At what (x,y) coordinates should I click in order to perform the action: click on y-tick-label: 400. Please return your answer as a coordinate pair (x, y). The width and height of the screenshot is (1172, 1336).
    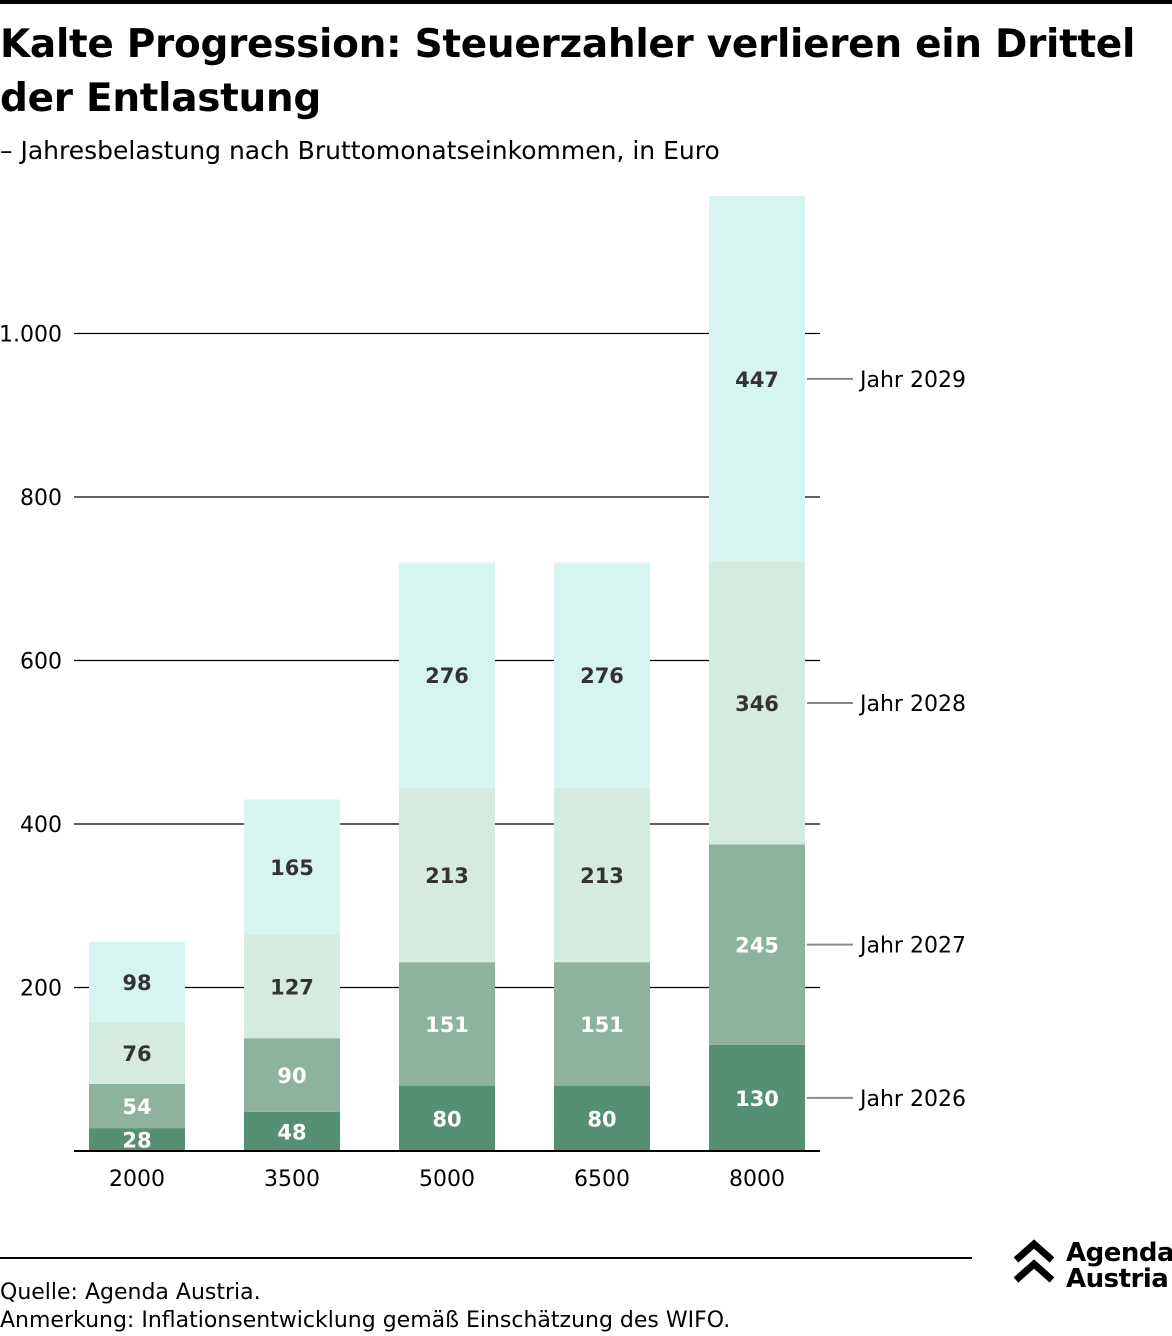
    Looking at the image, I should click on (41, 825).